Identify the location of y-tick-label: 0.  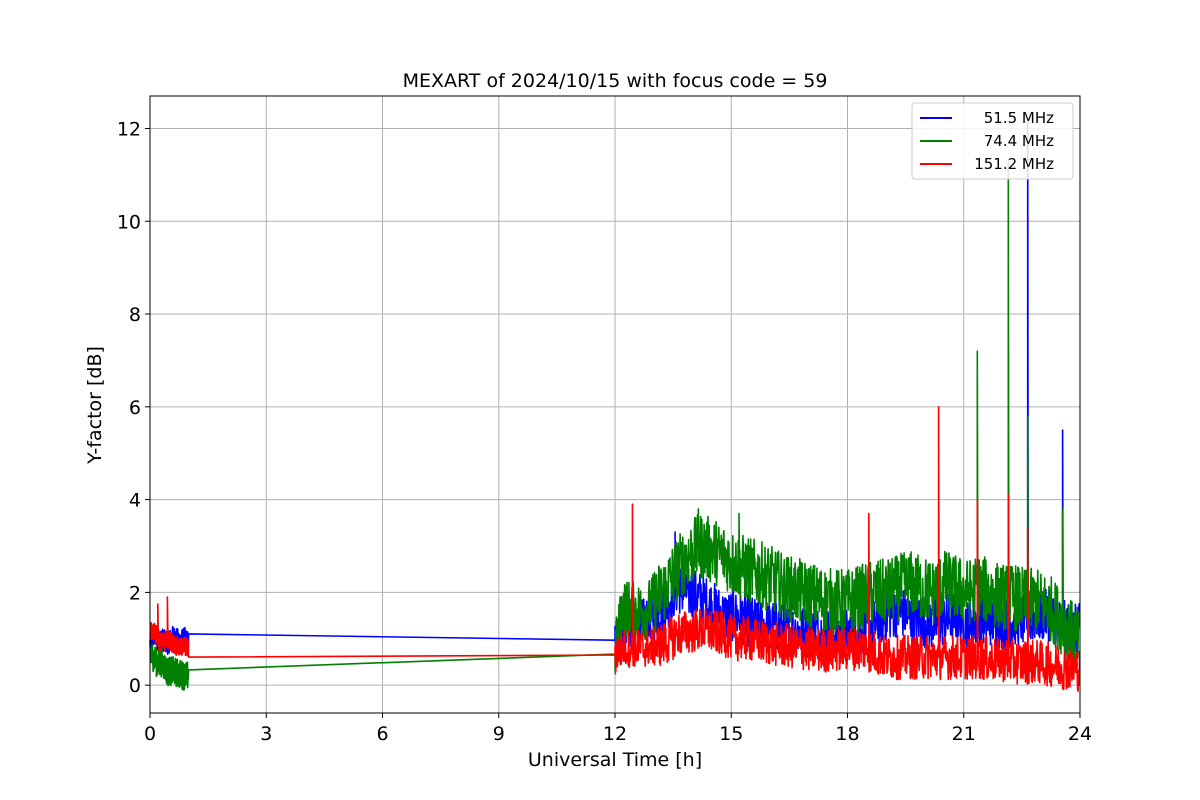
(135, 686).